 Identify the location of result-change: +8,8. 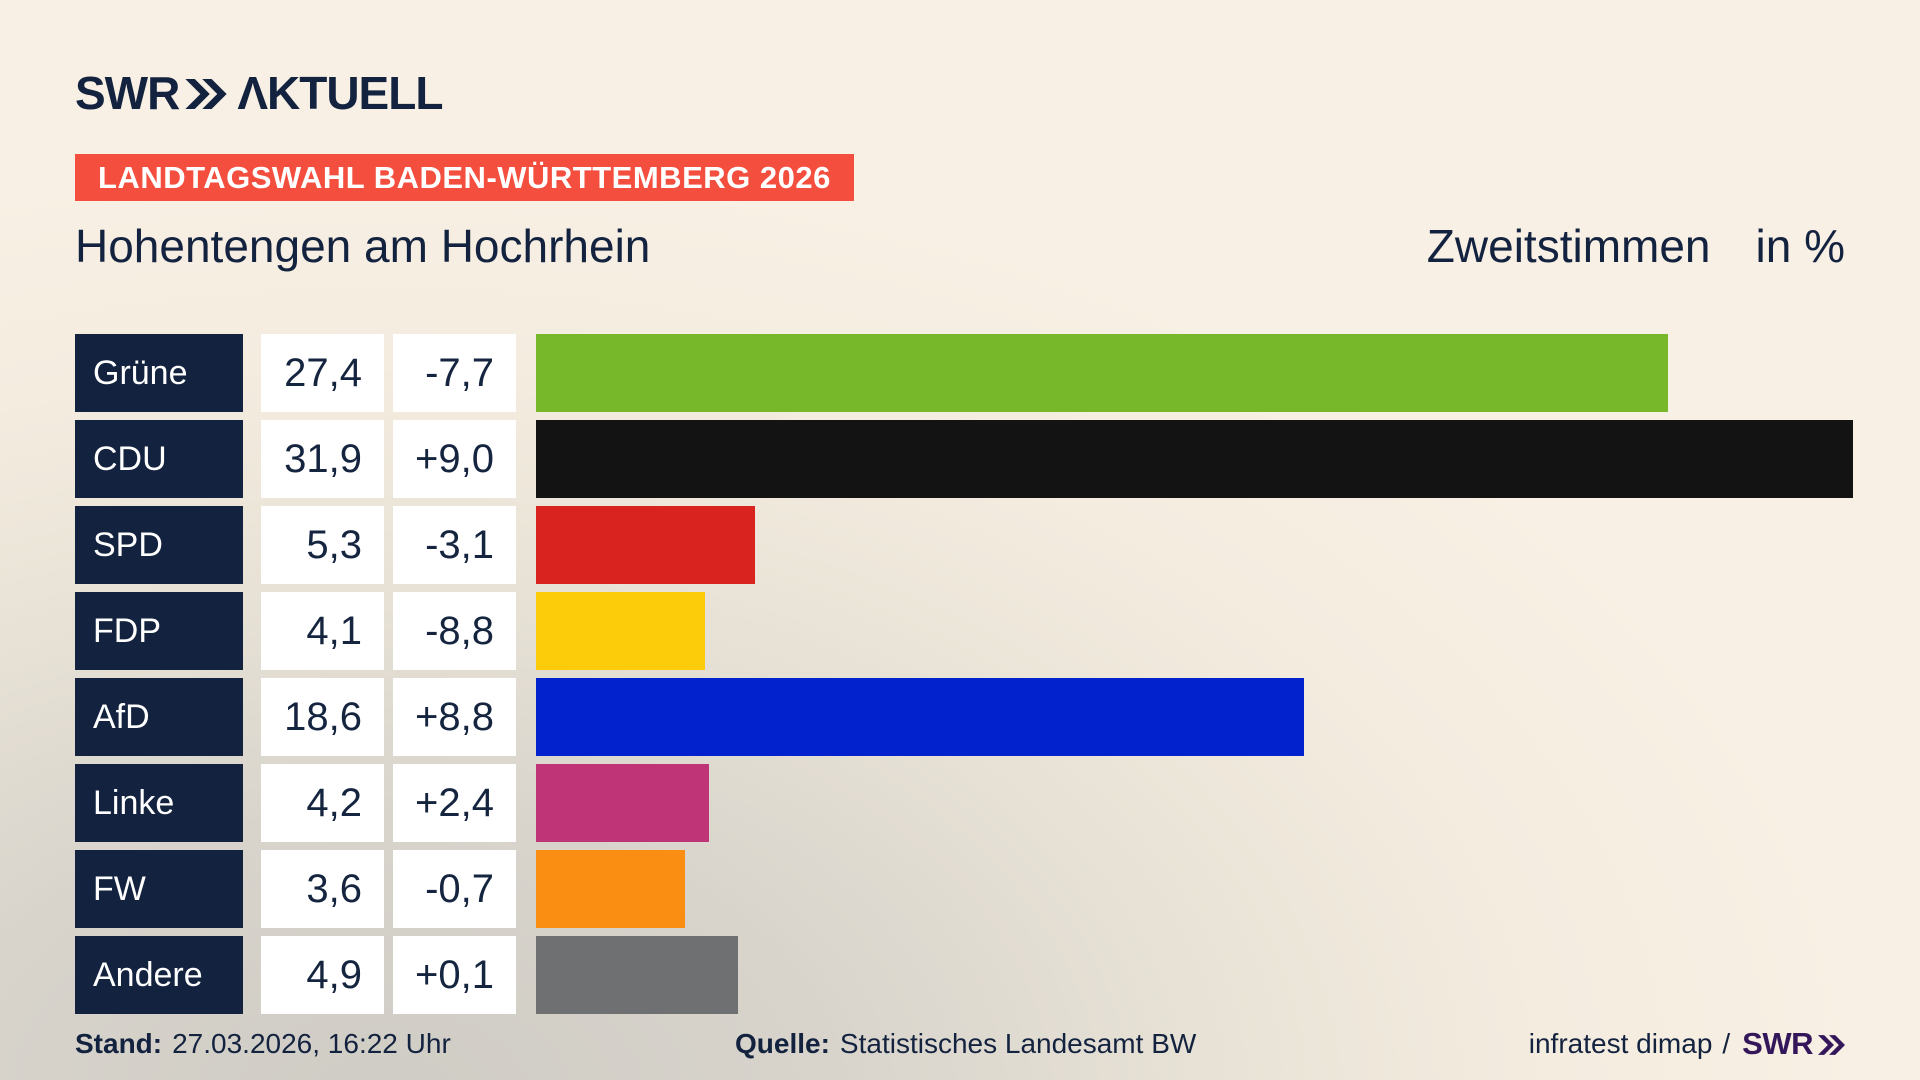
(454, 717).